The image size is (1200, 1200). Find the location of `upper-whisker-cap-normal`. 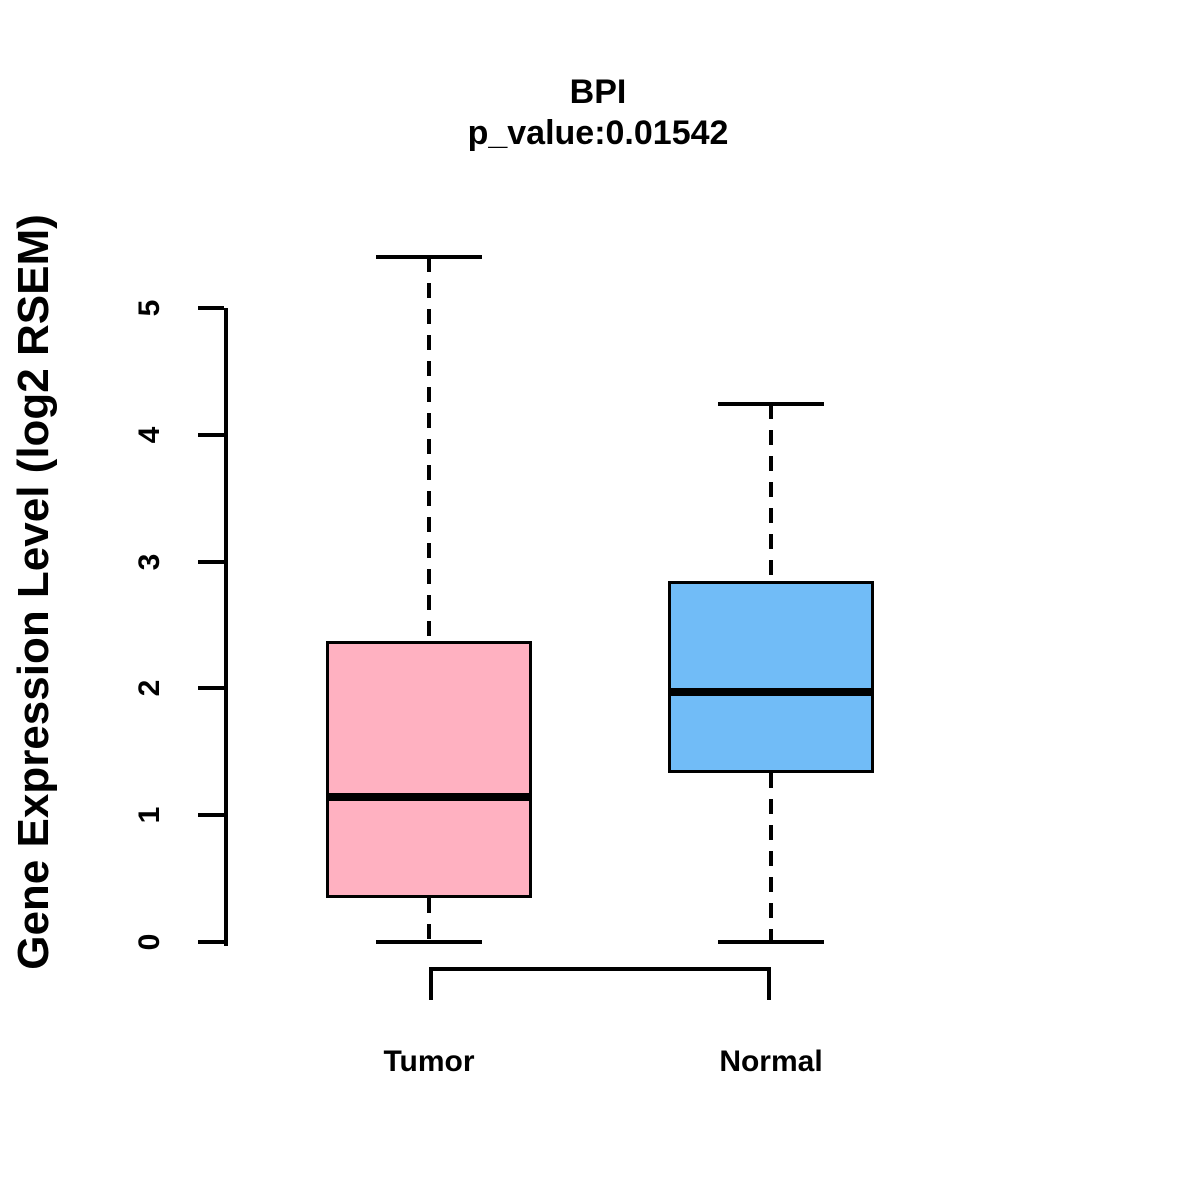

upper-whisker-cap-normal is located at coordinates (771, 404).